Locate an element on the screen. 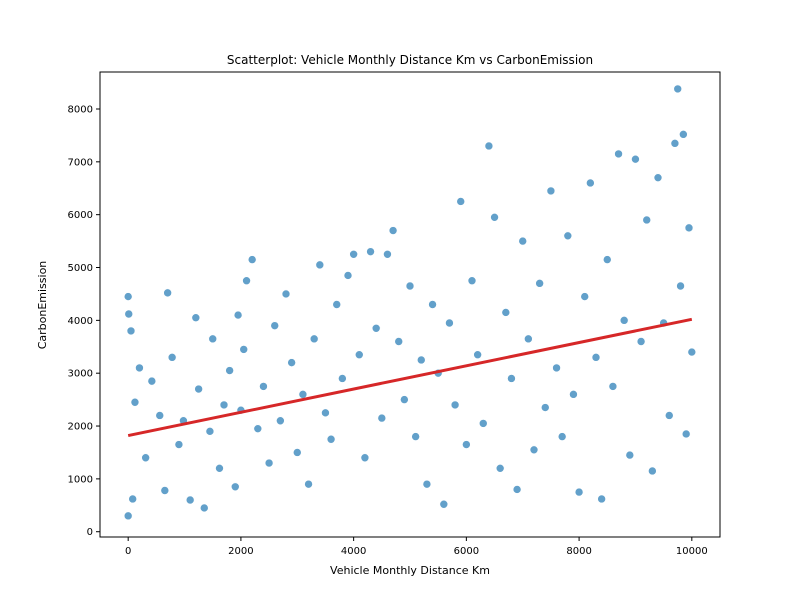  regression-line is located at coordinates (410, 377).